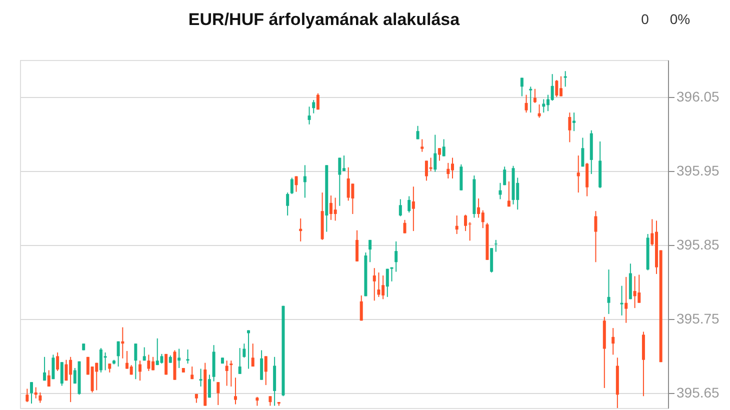  What do you see at coordinates (698, 170) in the screenshot?
I see `y-tick-label: 395.95` at bounding box center [698, 170].